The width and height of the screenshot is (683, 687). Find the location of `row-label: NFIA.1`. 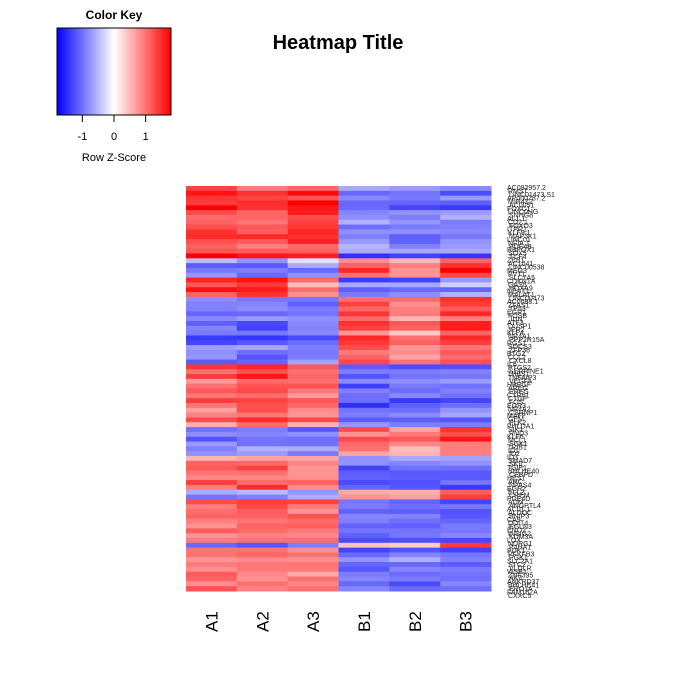

row-label: NFIA.1 is located at coordinates (519, 243).